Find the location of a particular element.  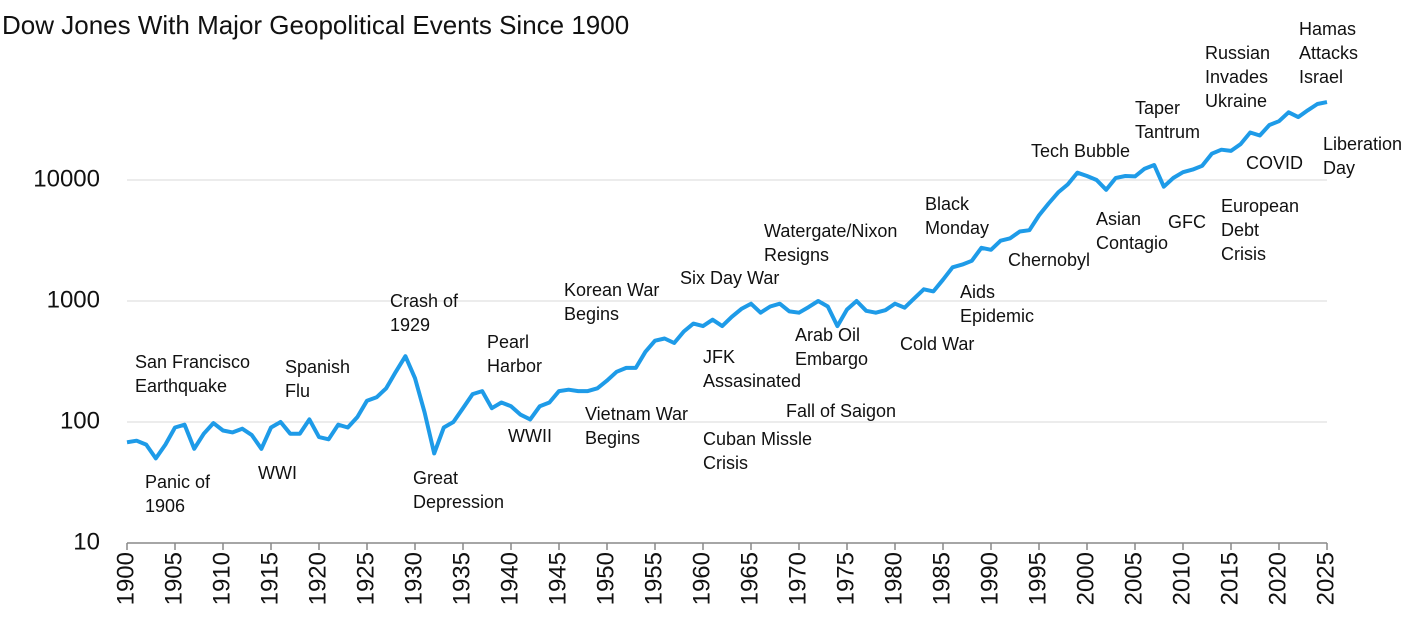

x-tick-label: 1915 is located at coordinates (269, 578).